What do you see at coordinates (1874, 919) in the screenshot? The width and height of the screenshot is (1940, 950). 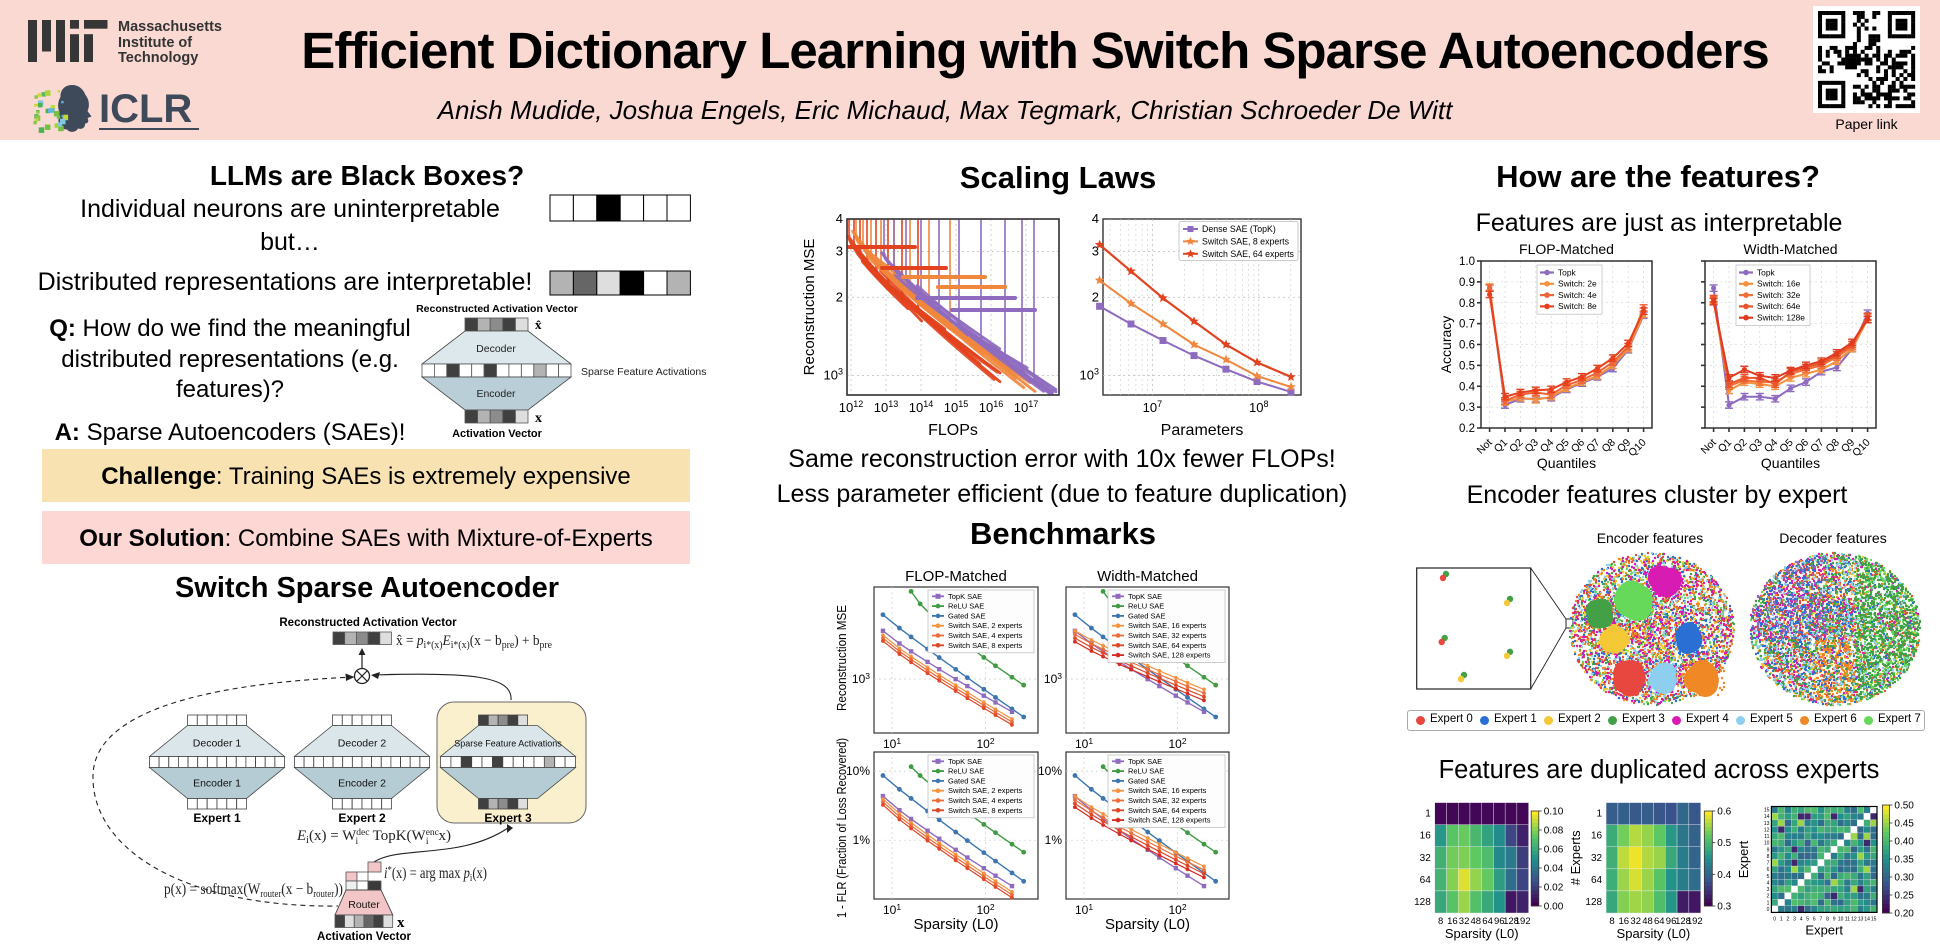 I see `svg-text: 15` at bounding box center [1874, 919].